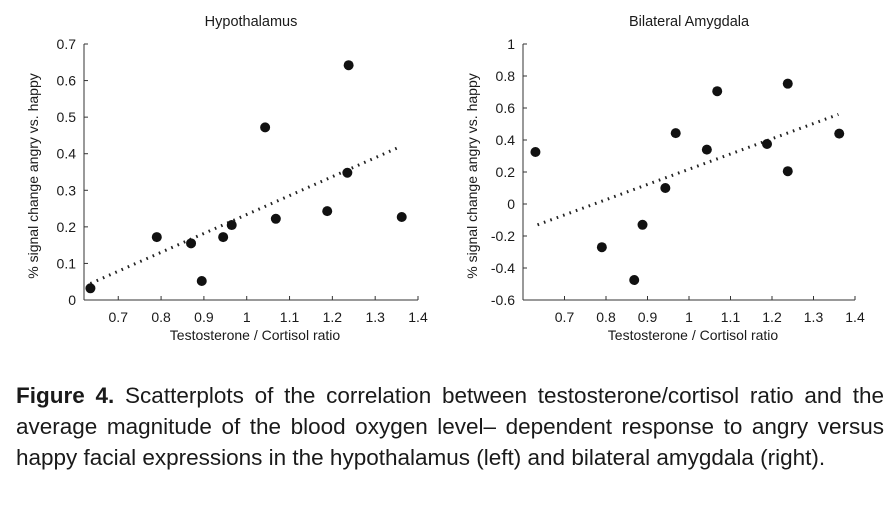 Image resolution: width=896 pixels, height=519 pixels. Describe the element at coordinates (503, 300) in the screenshot. I see `y-tick-label: -0.6` at that location.